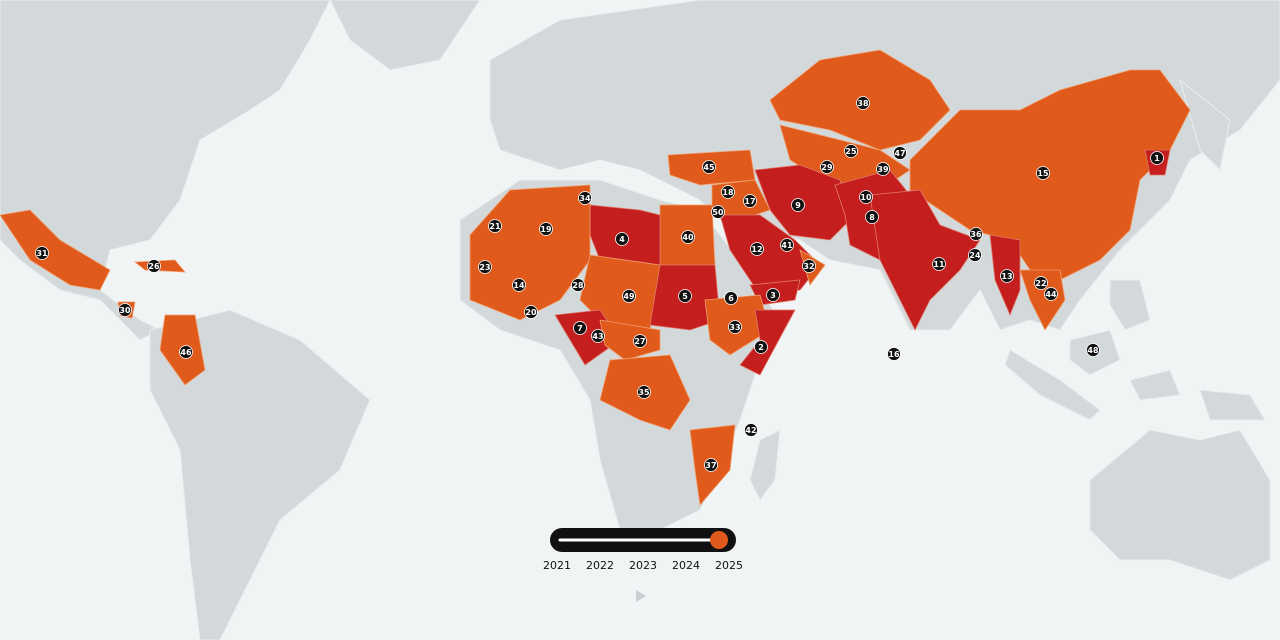 The width and height of the screenshot is (1280, 640). I want to click on marker-label: 28, so click(578, 285).